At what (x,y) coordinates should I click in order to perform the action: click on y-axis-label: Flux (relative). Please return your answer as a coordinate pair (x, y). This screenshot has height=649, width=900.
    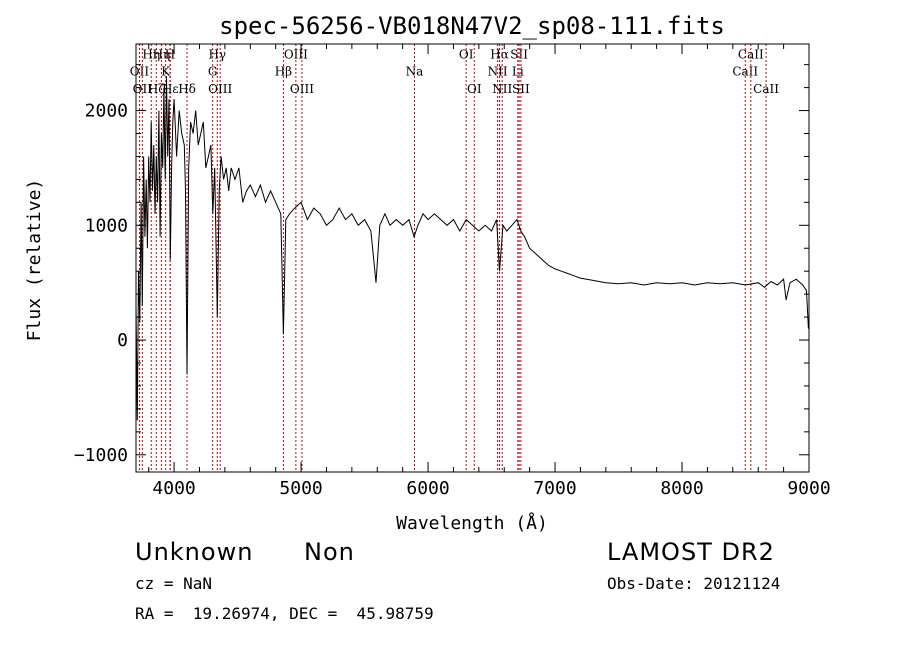
    Looking at the image, I should click on (34, 260).